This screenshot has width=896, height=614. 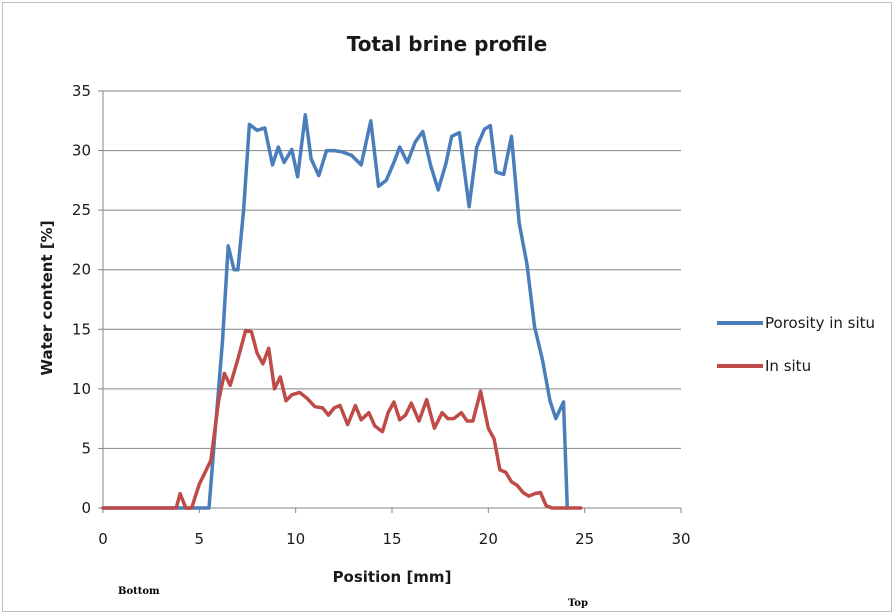 I want to click on x-tick-label: 30, so click(x=680, y=539).